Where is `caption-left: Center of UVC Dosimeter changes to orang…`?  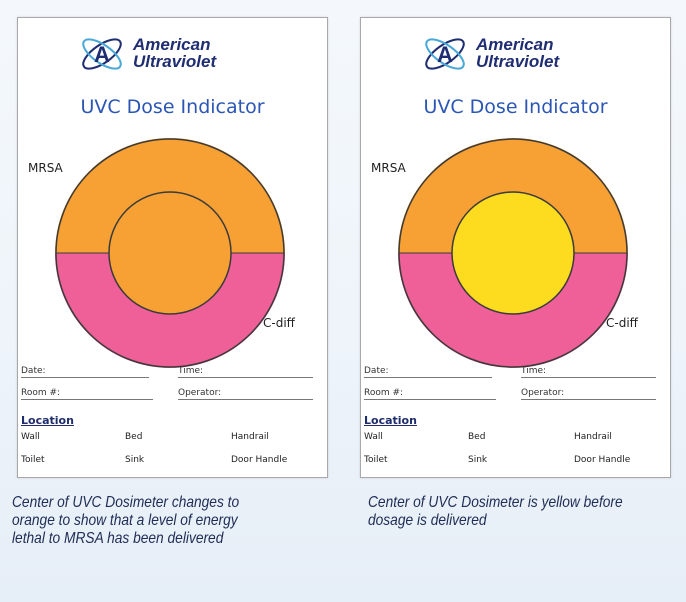 caption-left: Center of UVC Dosimeter changes to orang… is located at coordinates (125, 521).